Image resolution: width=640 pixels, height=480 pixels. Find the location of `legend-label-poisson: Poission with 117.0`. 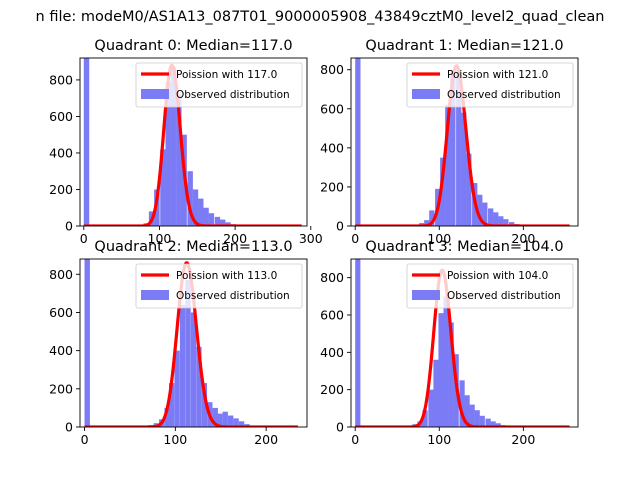

legend-label-poisson: Poission with 117.0 is located at coordinates (226, 75).